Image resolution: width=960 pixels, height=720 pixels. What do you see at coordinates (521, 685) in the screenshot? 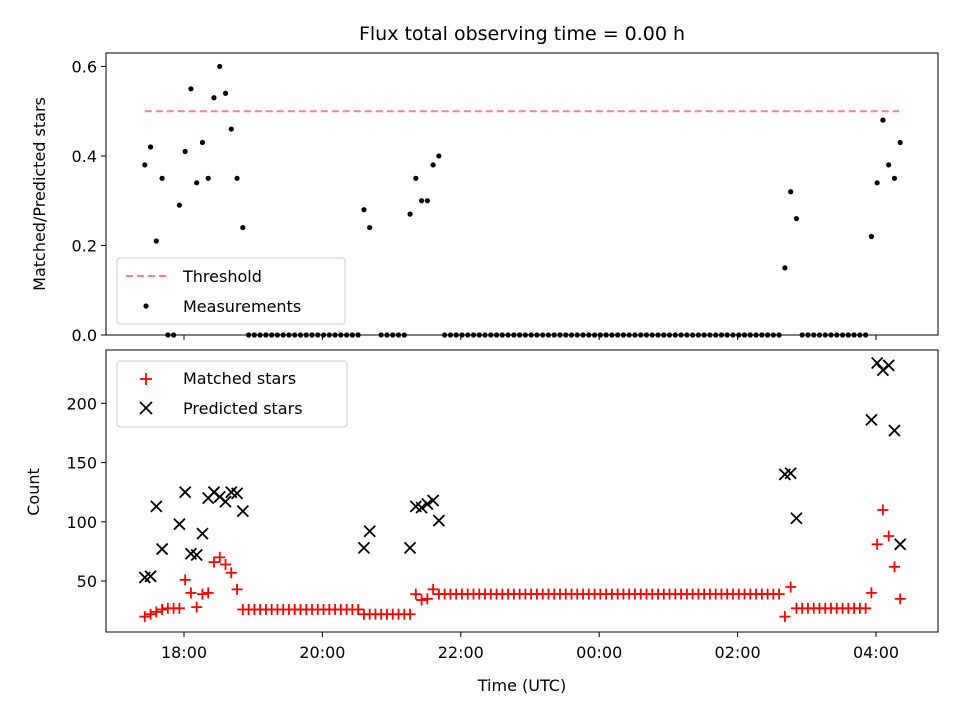
I see `x-axis-label: Time (UTC)` at bounding box center [521, 685].